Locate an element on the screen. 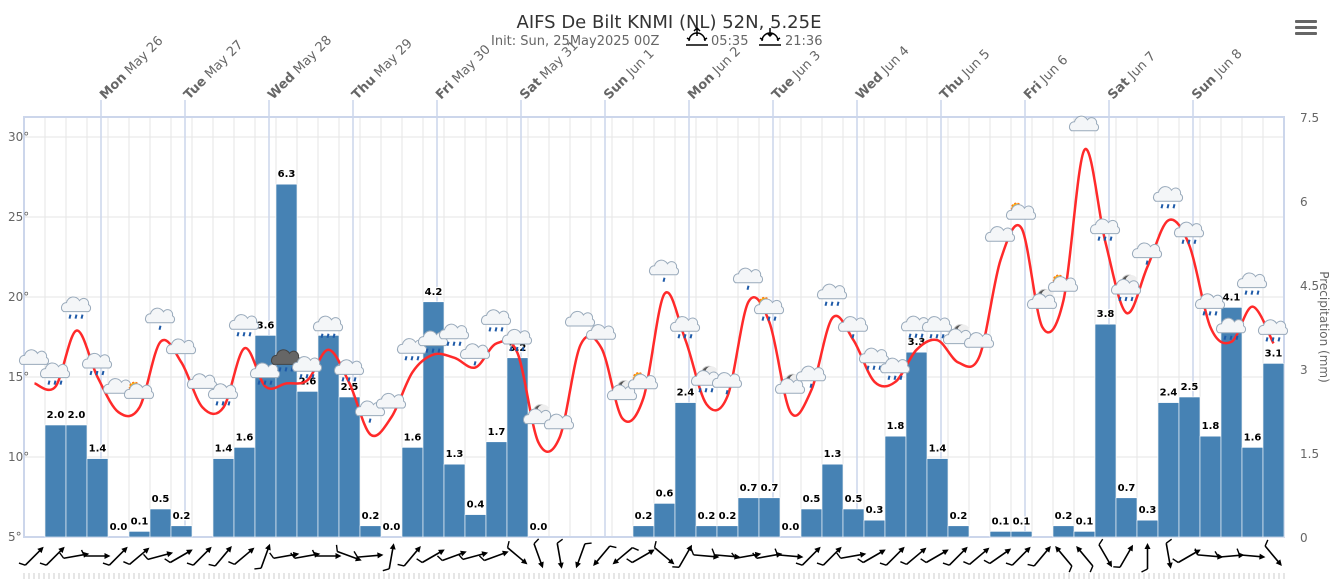 The width and height of the screenshot is (1338, 579). day-date: Jun 1 is located at coordinates (639, 64).